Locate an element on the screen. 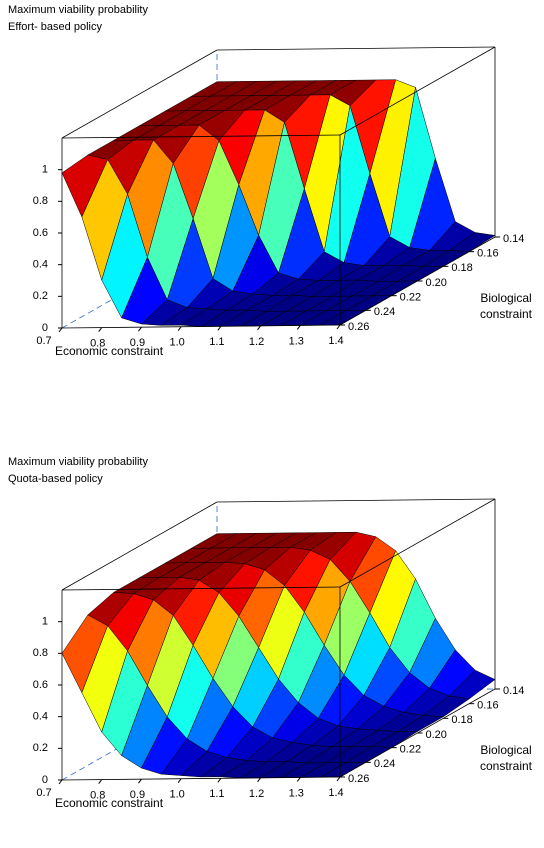 The height and width of the screenshot is (848, 544). chart-subtitle: Effort- based policy is located at coordinates (55, 27).